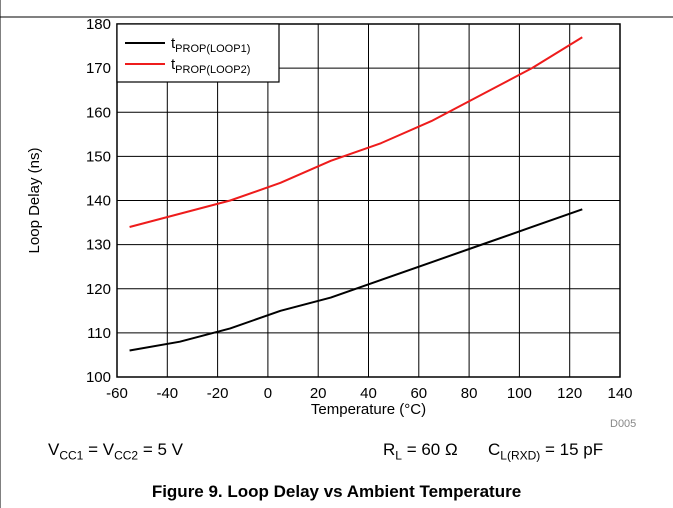 The width and height of the screenshot is (673, 508). I want to click on x-tick-label: 0, so click(268, 393).